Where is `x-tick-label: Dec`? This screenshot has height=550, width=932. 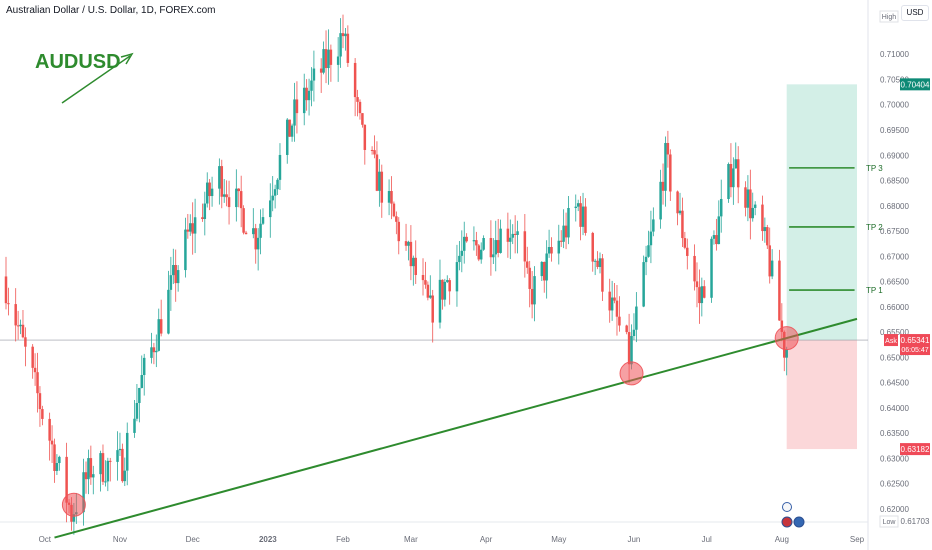
x-tick-label: Dec is located at coordinates (193, 539).